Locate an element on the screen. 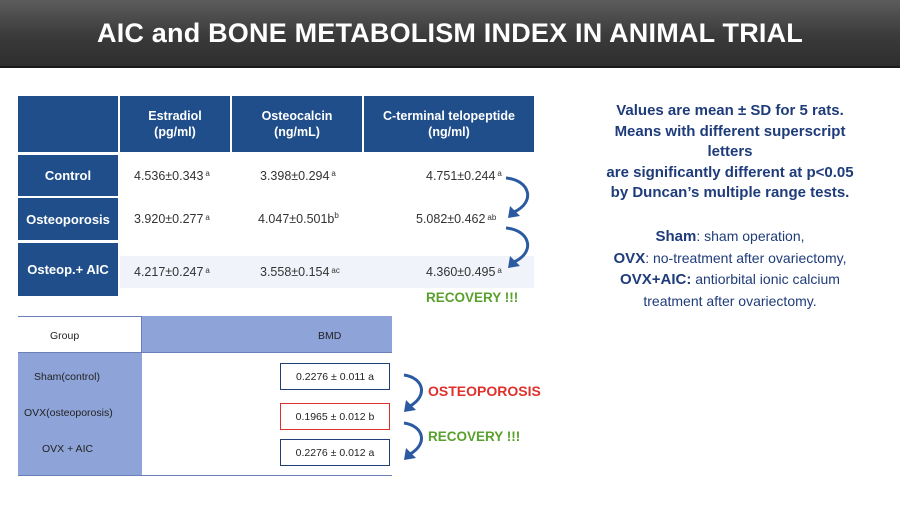 Image resolution: width=900 pixels, height=507 pixels. cell-estradiol: 4.536±0.343 a is located at coordinates (172, 175).